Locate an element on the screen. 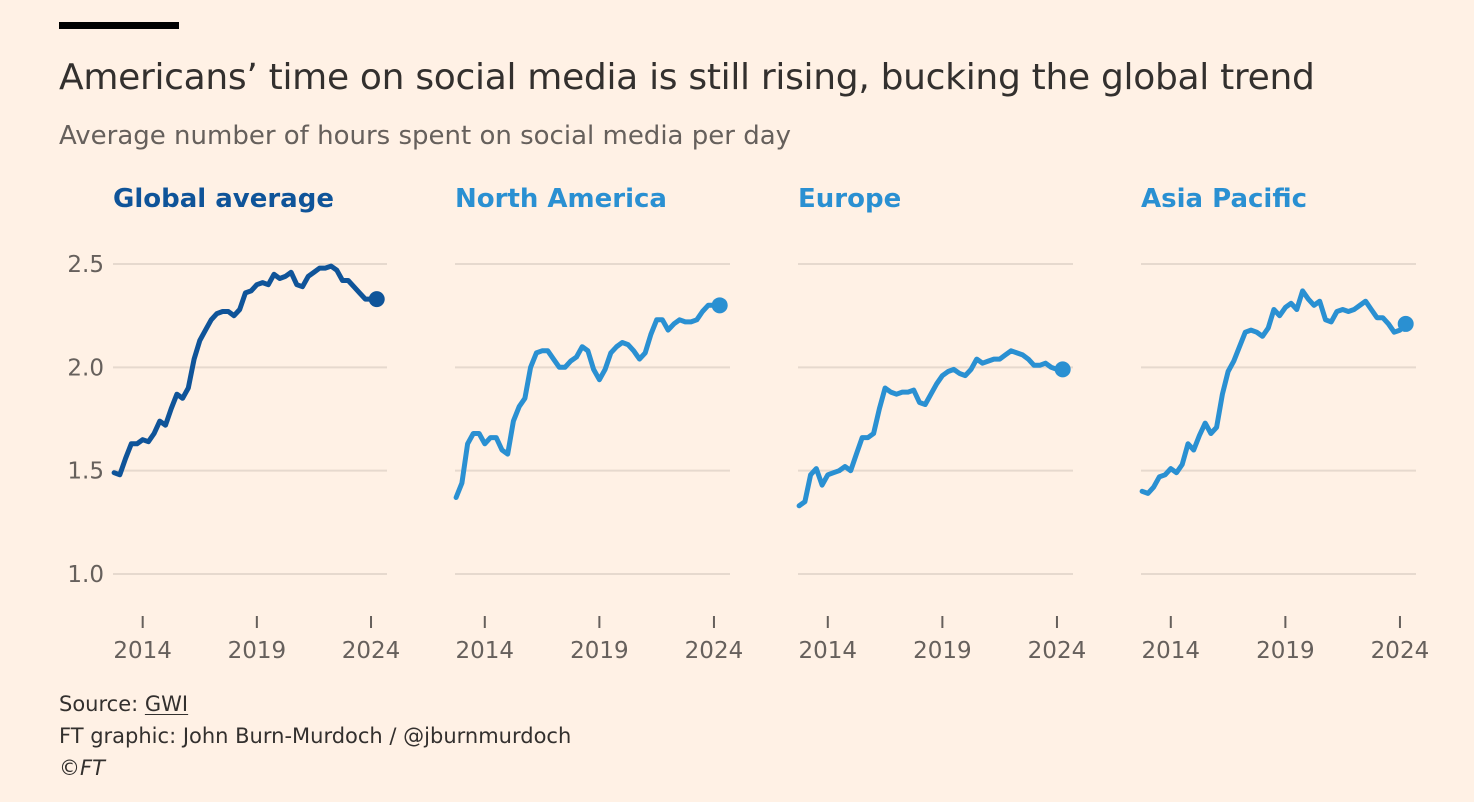  panel-title: Global average is located at coordinates (223, 199).